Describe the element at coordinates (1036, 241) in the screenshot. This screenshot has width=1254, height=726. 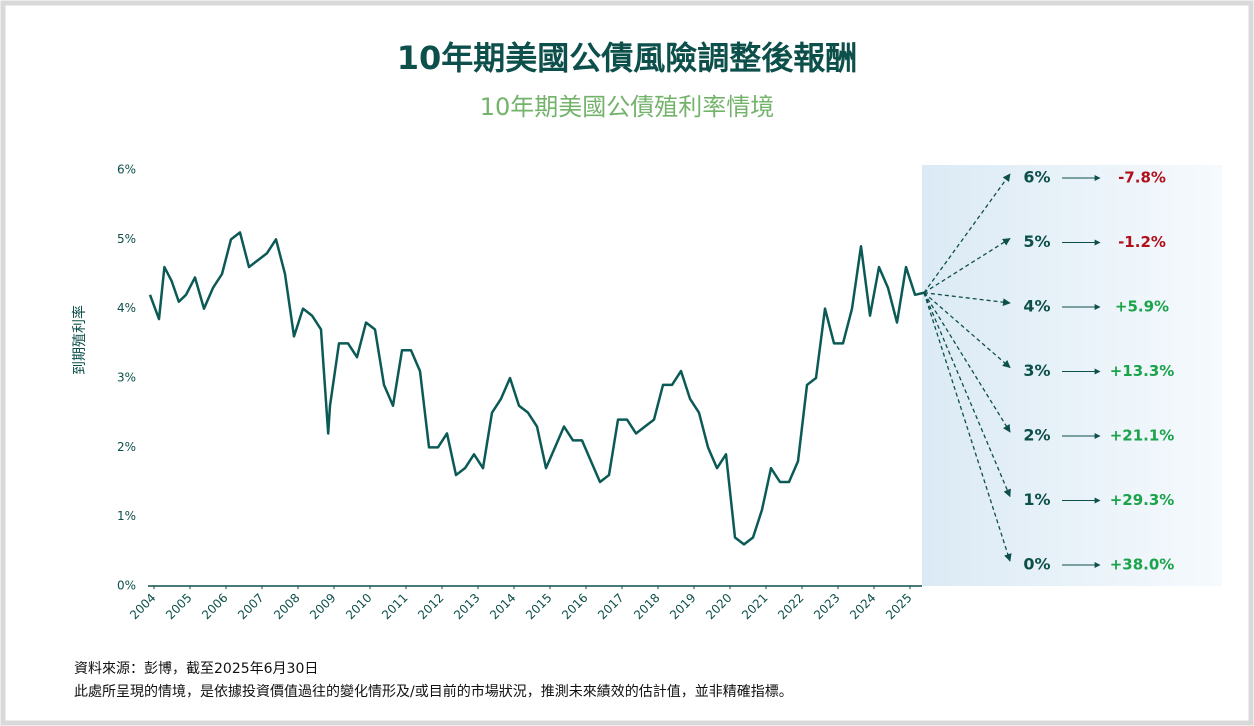
I see `scenario-yield: 5%` at that location.